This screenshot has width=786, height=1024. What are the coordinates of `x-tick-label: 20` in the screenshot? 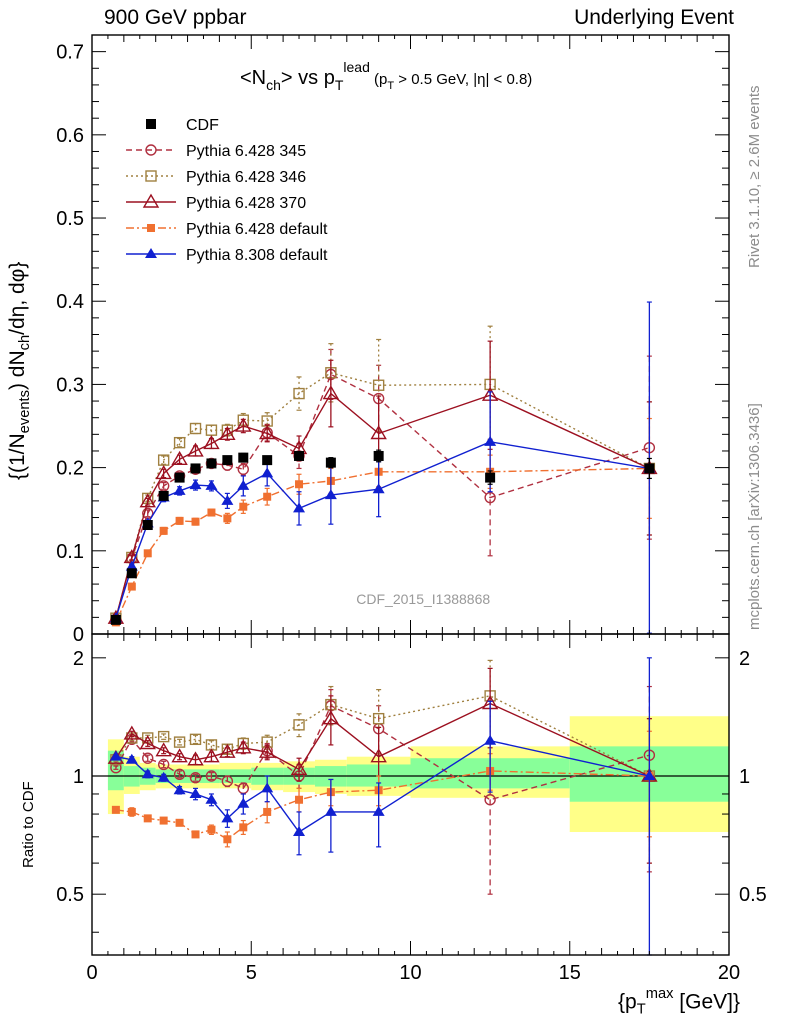 It's located at (729, 973).